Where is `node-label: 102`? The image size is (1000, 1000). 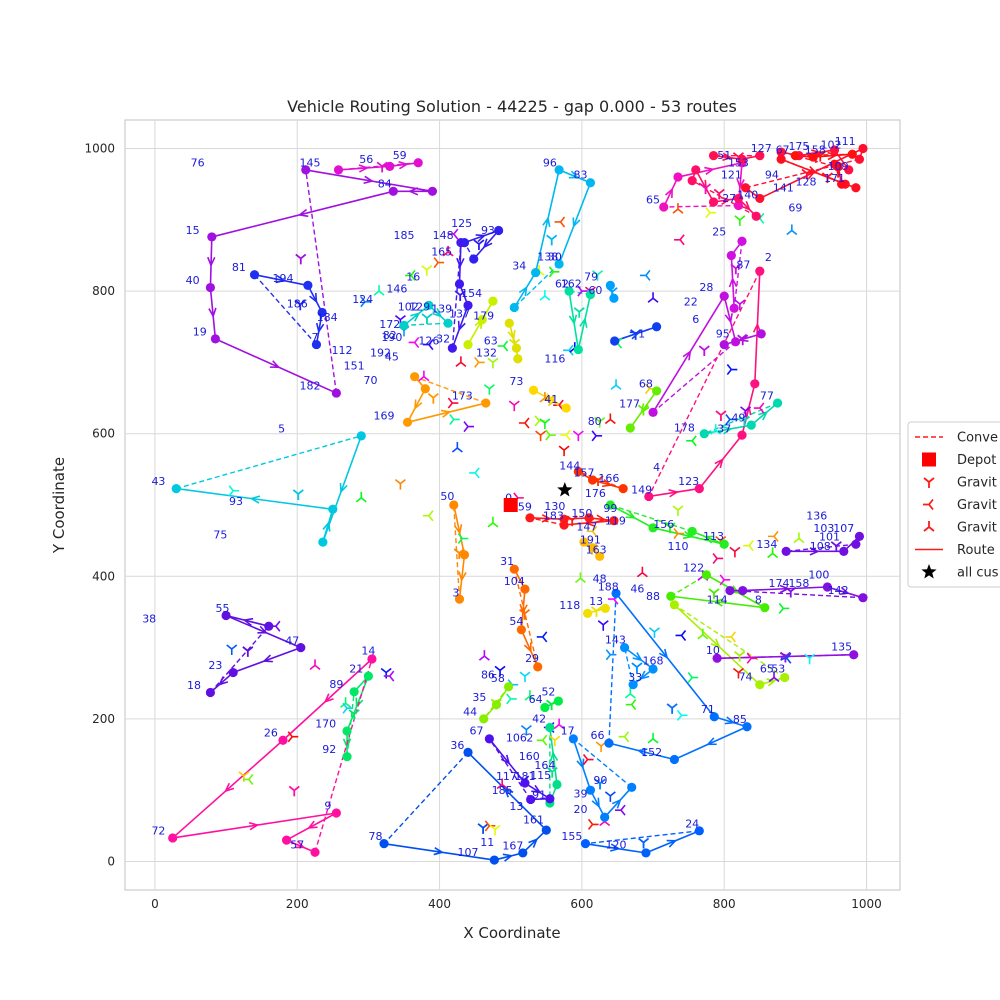
node-label: 102 is located at coordinates (408, 306).